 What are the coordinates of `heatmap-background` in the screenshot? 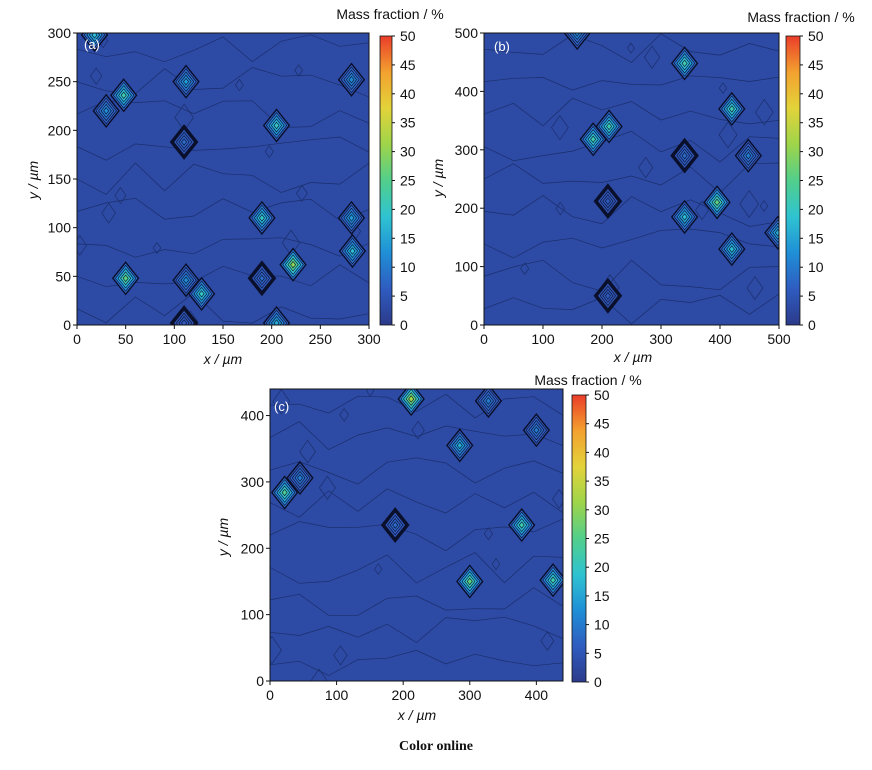 It's located at (631, 179).